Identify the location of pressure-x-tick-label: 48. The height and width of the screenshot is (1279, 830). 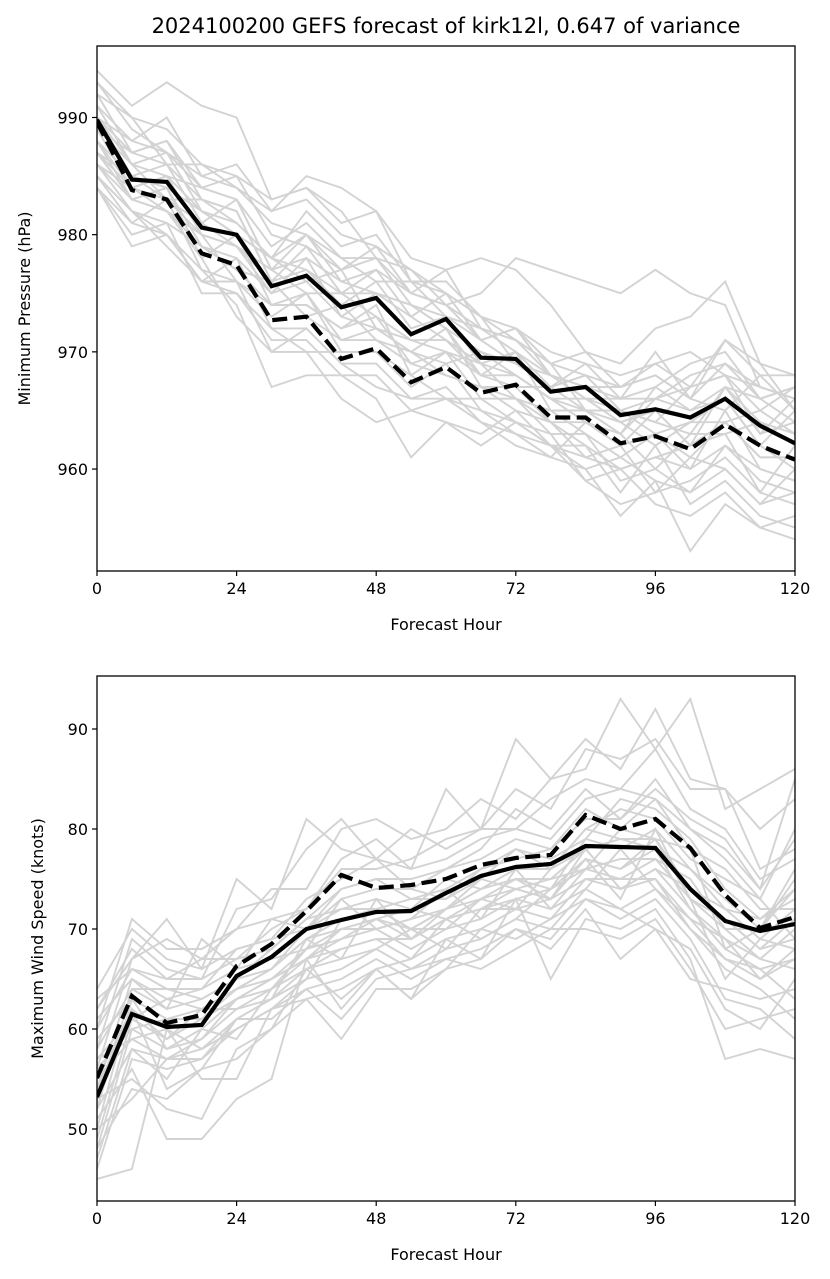
(376, 588).